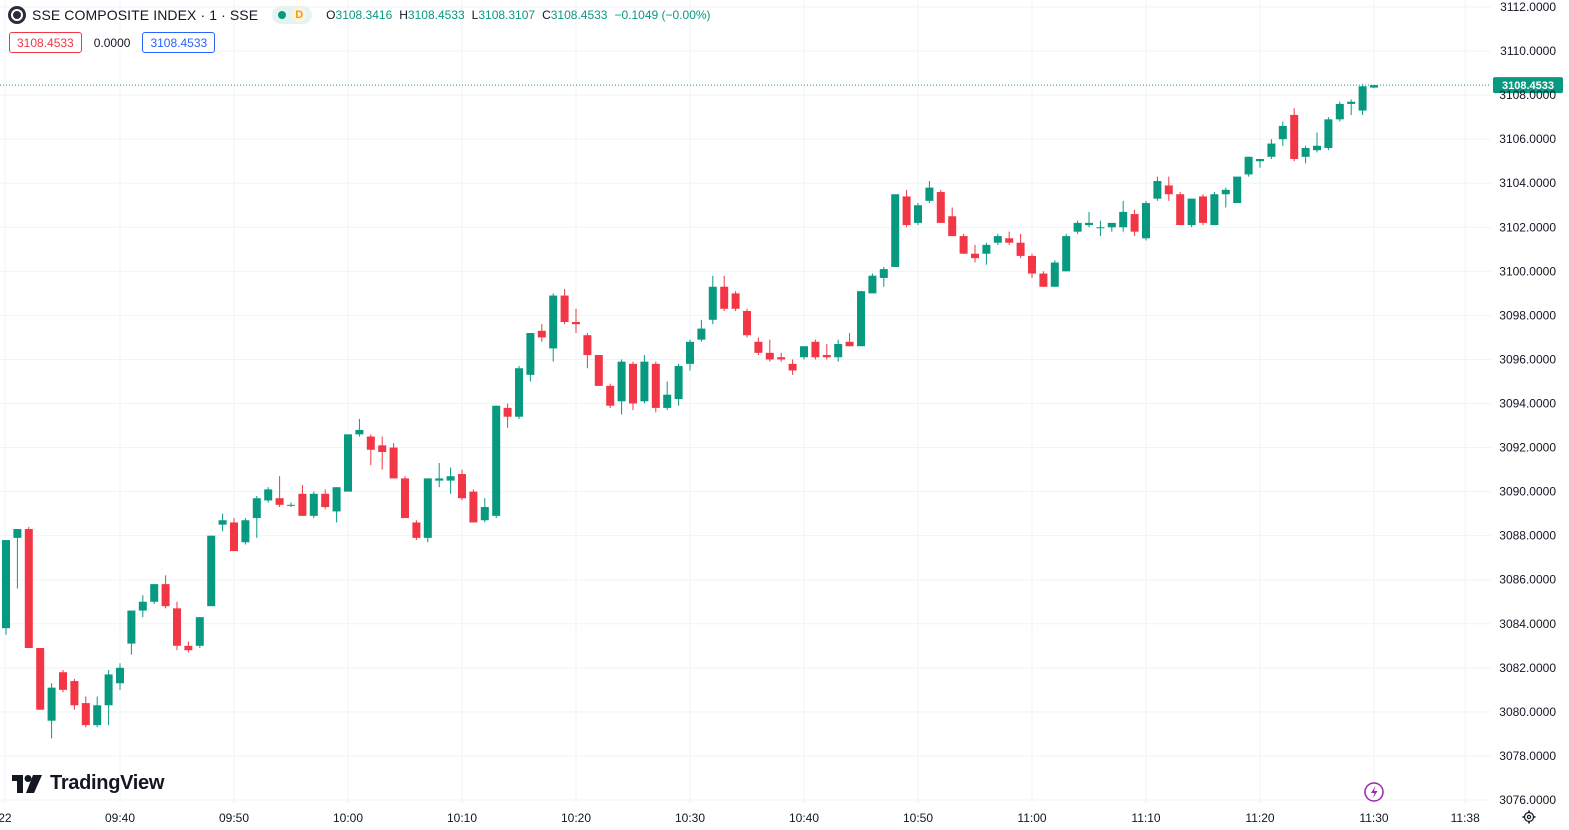 The width and height of the screenshot is (1569, 830). Describe the element at coordinates (1527, 756) in the screenshot. I see `price-tick-label: 3078.0000` at that location.